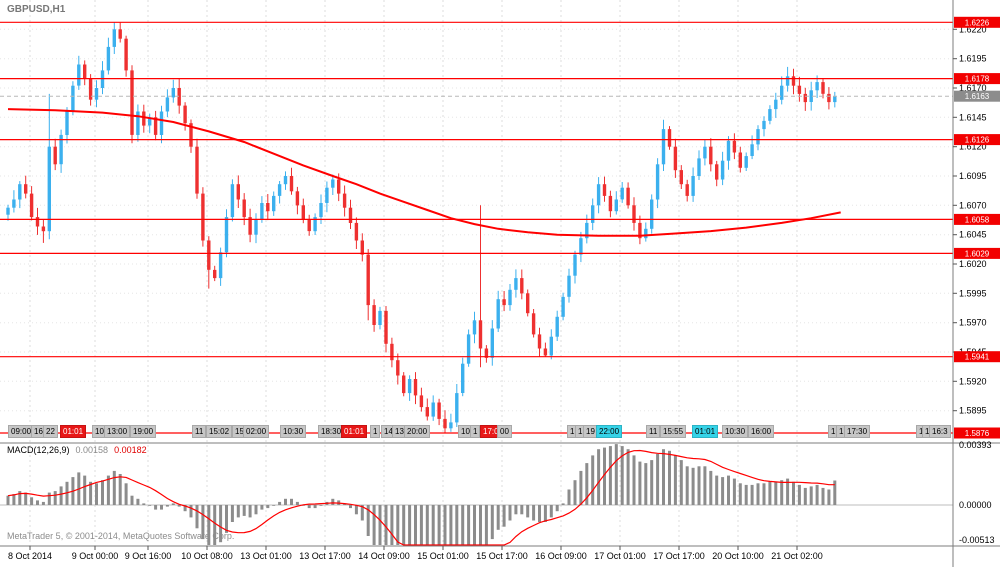 The image size is (1000, 567). What do you see at coordinates (973, 29) in the screenshot?
I see `price-tick-label: 1.6220` at bounding box center [973, 29].